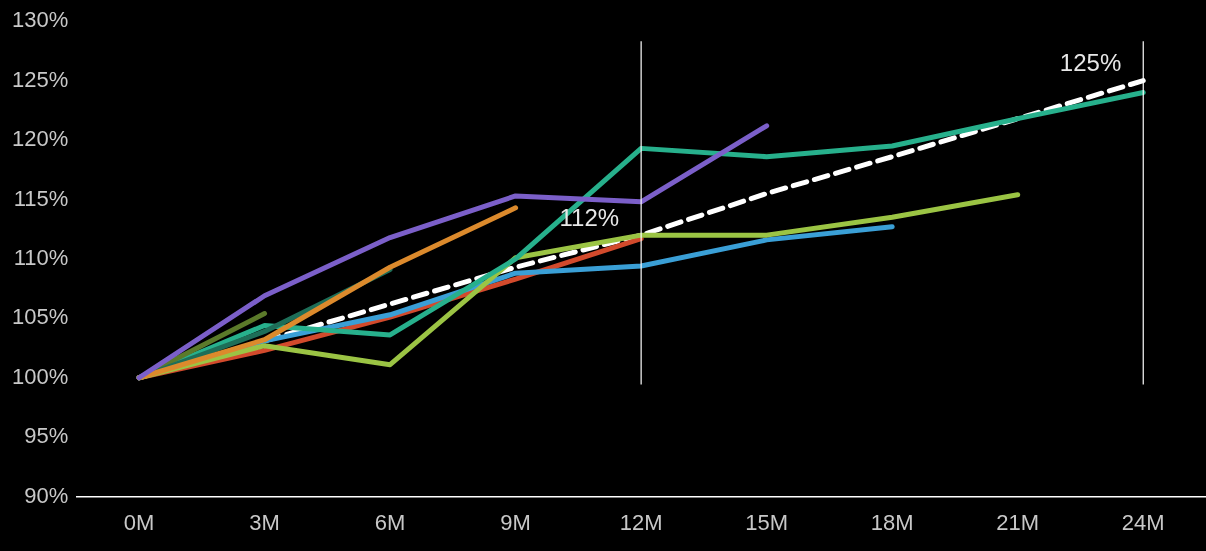 The height and width of the screenshot is (551, 1206). I want to click on y-tick-label: 115%, so click(41, 198).